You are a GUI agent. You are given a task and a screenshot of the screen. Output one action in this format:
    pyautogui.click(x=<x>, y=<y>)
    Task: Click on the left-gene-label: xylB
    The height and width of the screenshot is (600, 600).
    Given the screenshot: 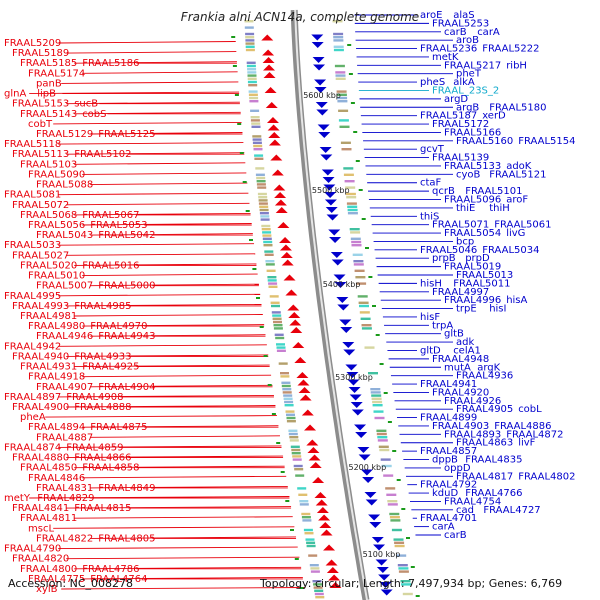 What is the action you would take?
    pyautogui.click(x=47, y=589)
    